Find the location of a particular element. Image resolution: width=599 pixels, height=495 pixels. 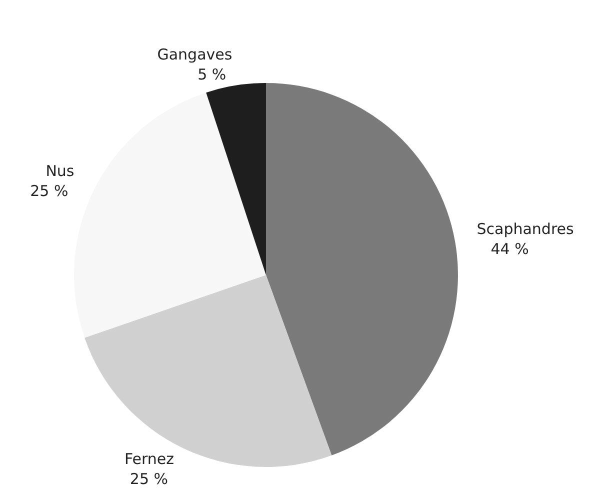

data-label: 44 % is located at coordinates (509, 249).